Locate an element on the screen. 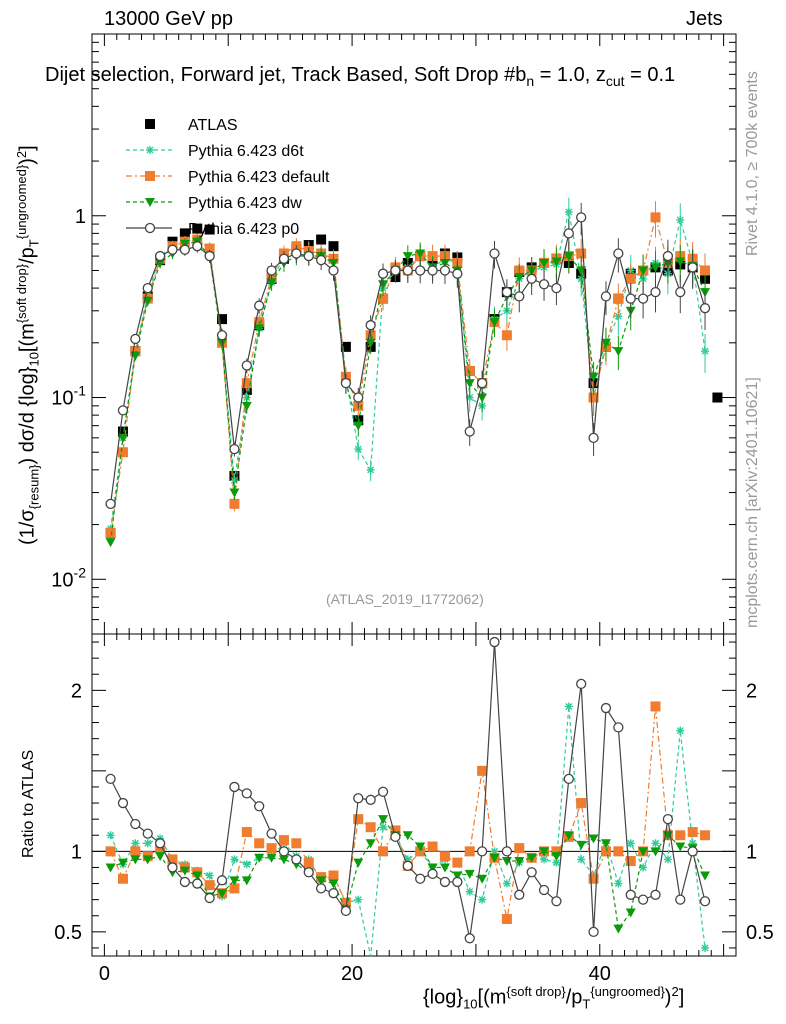  ratio-ylabel: Ratio to ATLAS is located at coordinates (28, 803).